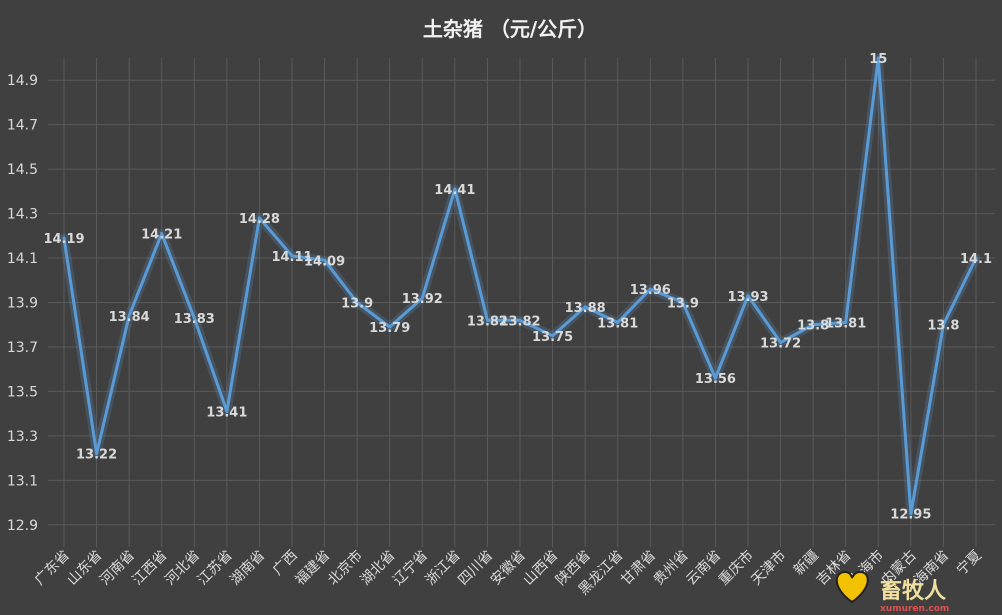 The image size is (1002, 615). I want to click on x-tick-label: 辽宁省, so click(410, 568).